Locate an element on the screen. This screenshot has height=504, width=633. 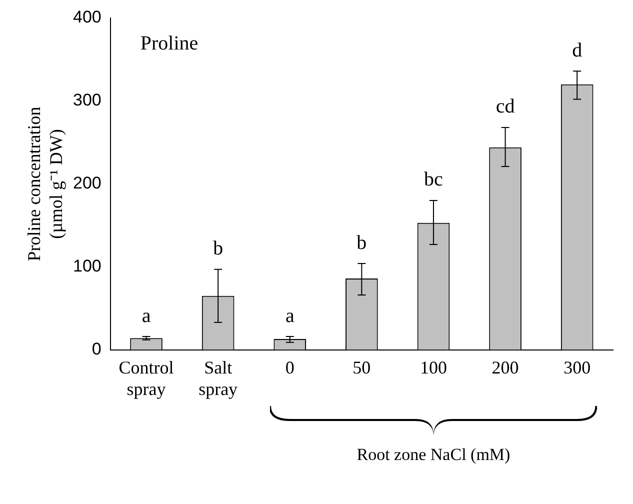
x-axis-title: Root zone NaCl (mM) is located at coordinates (434, 454).